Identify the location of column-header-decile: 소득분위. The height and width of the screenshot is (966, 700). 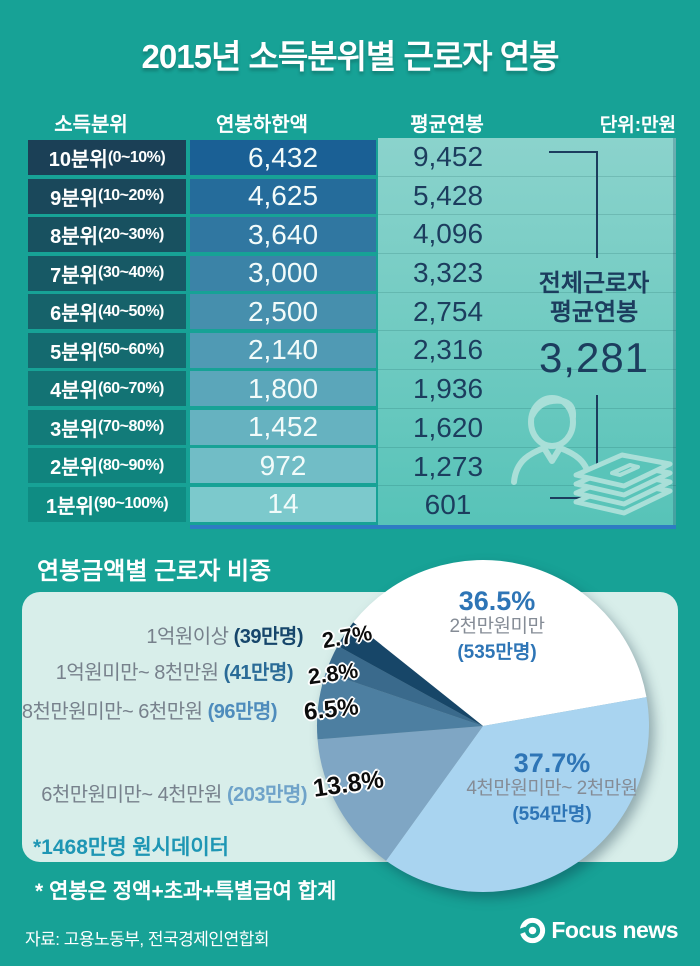
(91, 125).